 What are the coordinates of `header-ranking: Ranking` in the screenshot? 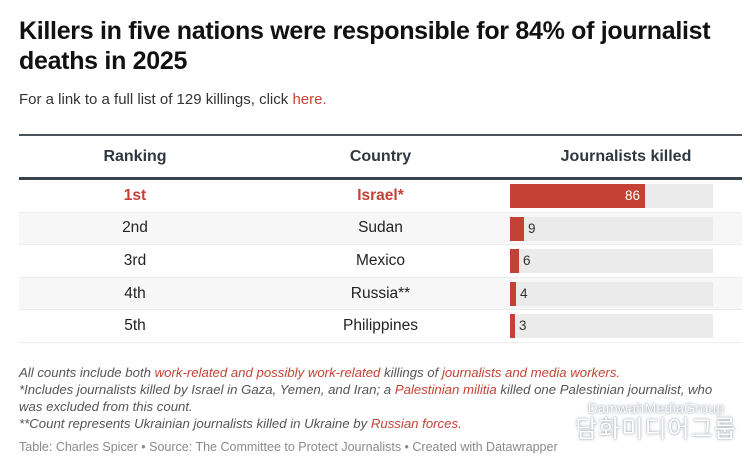 It's located at (135, 156).